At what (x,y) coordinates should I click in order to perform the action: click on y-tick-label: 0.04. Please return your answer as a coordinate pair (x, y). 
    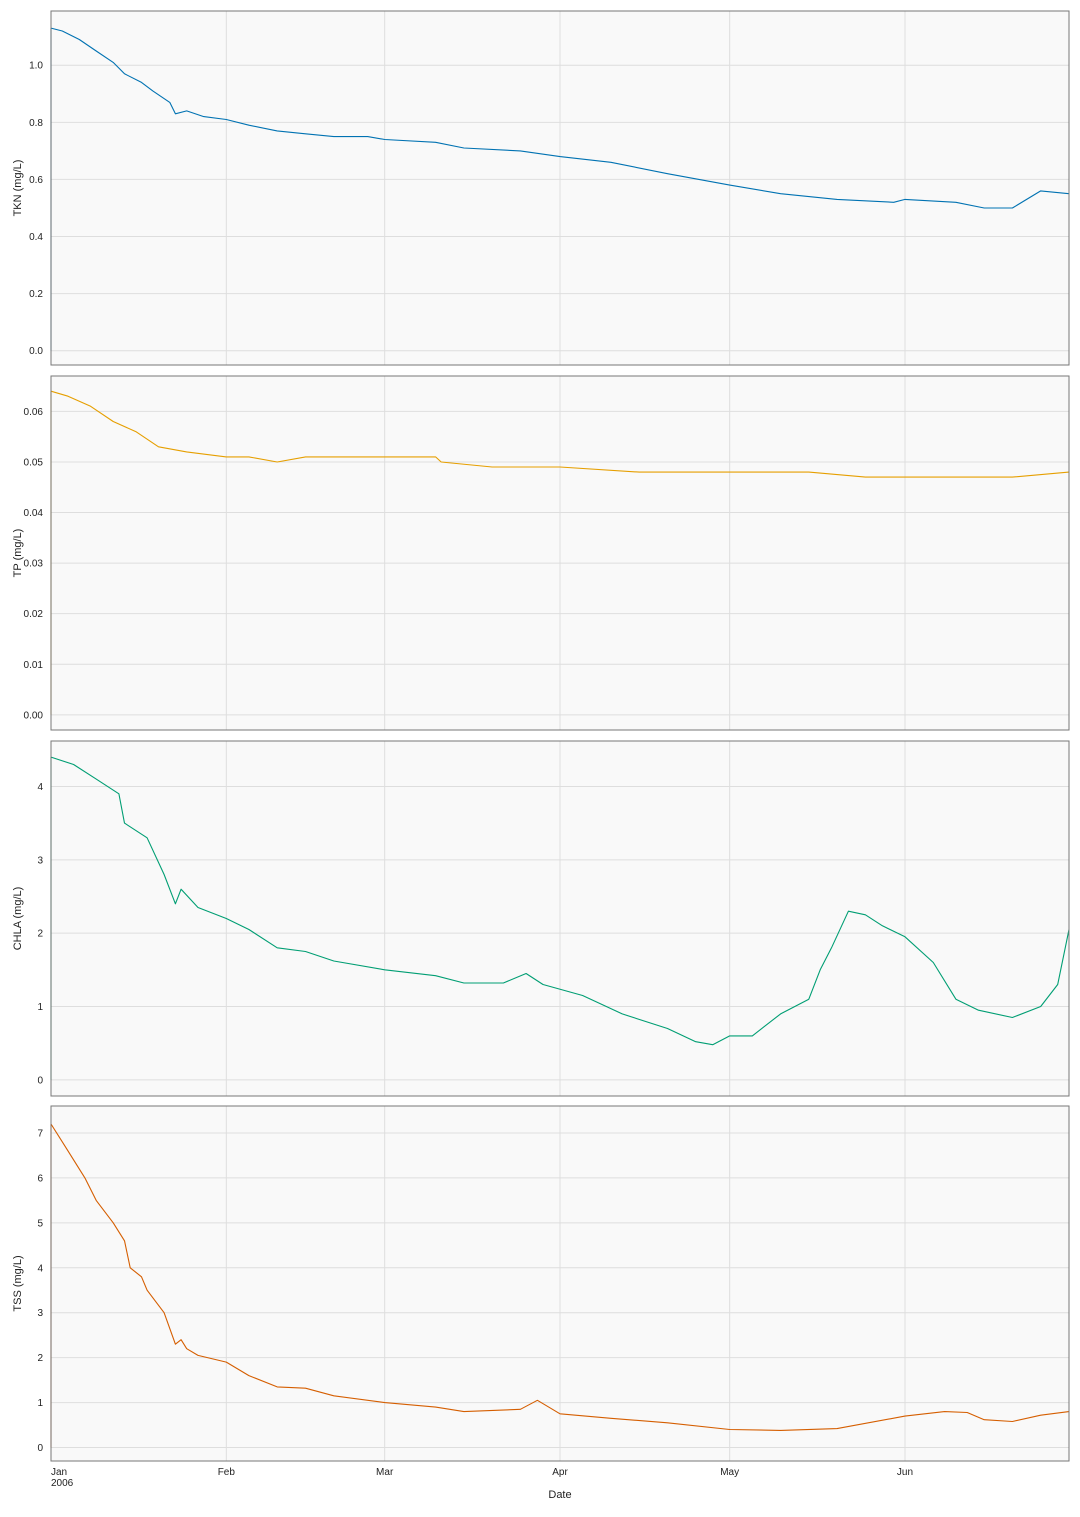
    Looking at the image, I should click on (34, 513).